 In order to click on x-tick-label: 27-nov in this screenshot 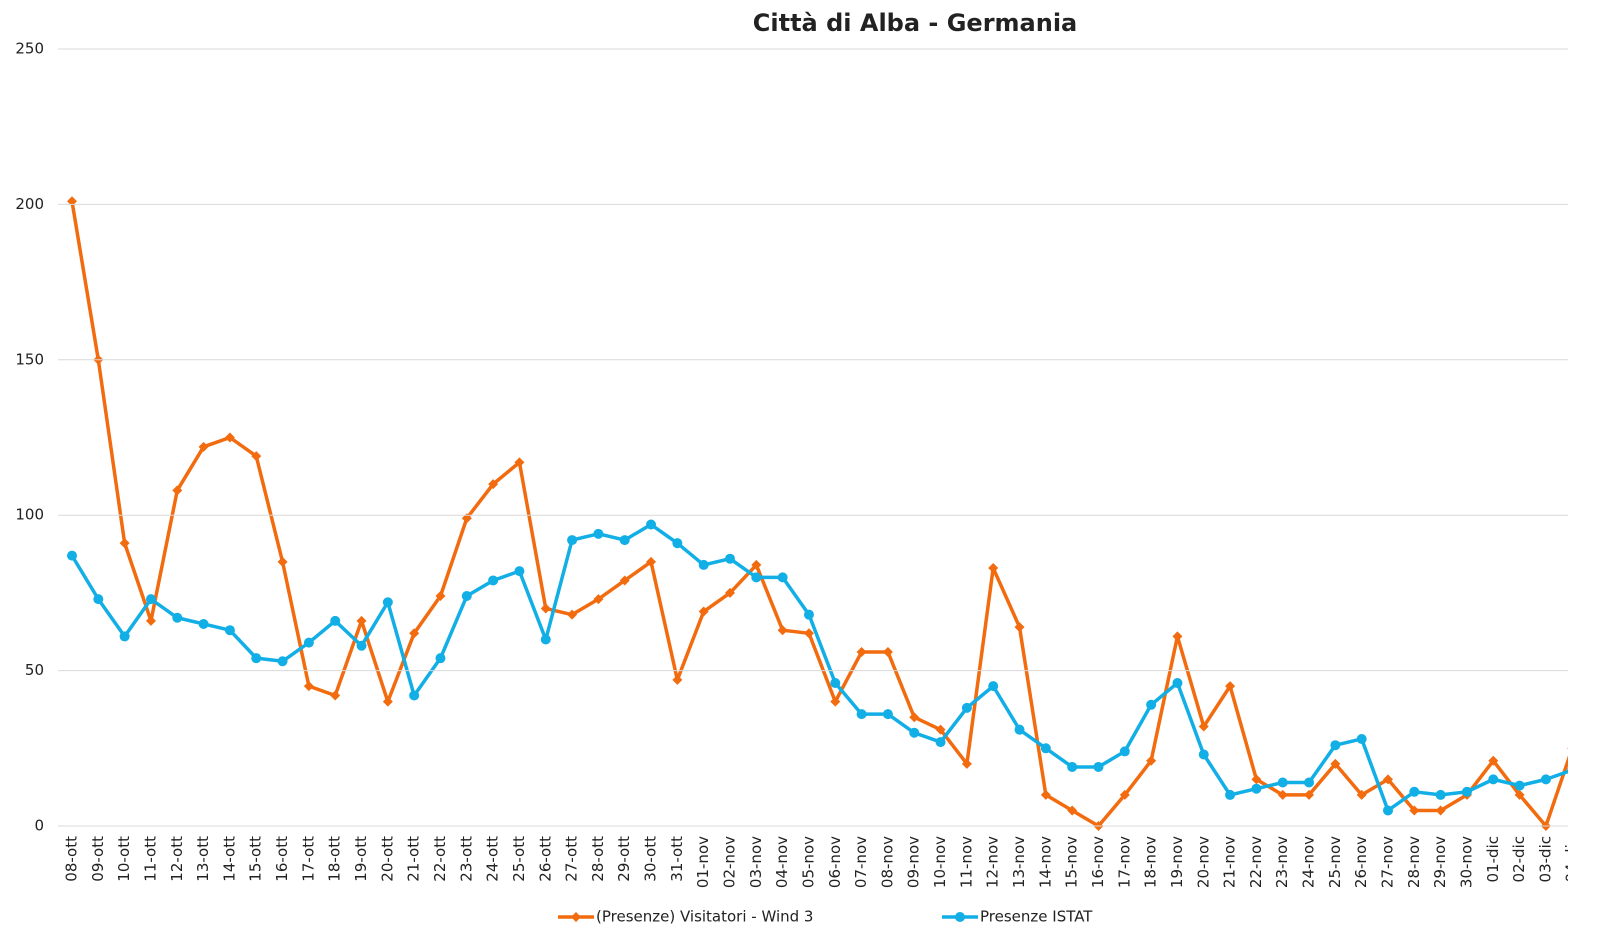, I will do `click(1388, 862)`.